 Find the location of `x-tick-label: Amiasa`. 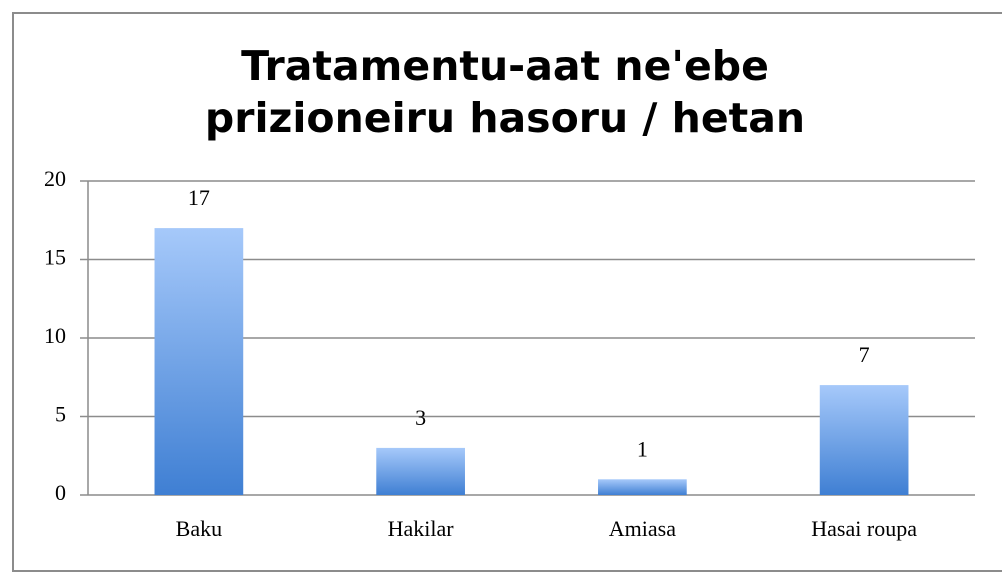

x-tick-label: Amiasa is located at coordinates (642, 528).